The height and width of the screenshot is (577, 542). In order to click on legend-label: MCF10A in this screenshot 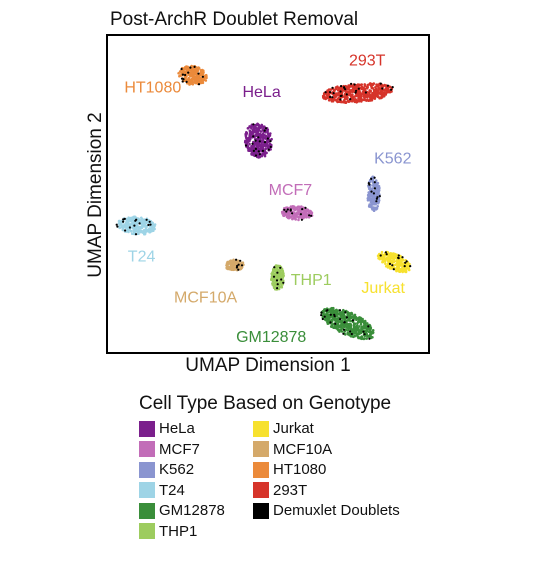, I will do `click(303, 449)`.